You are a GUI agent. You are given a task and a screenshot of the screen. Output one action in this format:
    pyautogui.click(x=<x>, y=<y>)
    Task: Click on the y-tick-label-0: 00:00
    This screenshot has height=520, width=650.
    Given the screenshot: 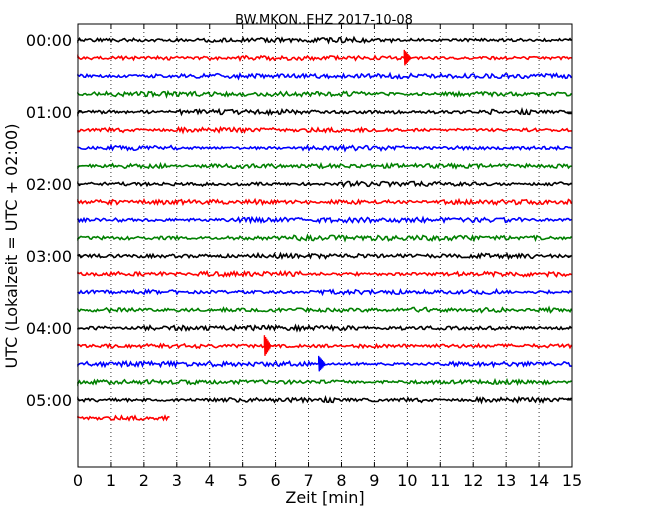 What is the action you would take?
    pyautogui.click(x=49, y=40)
    